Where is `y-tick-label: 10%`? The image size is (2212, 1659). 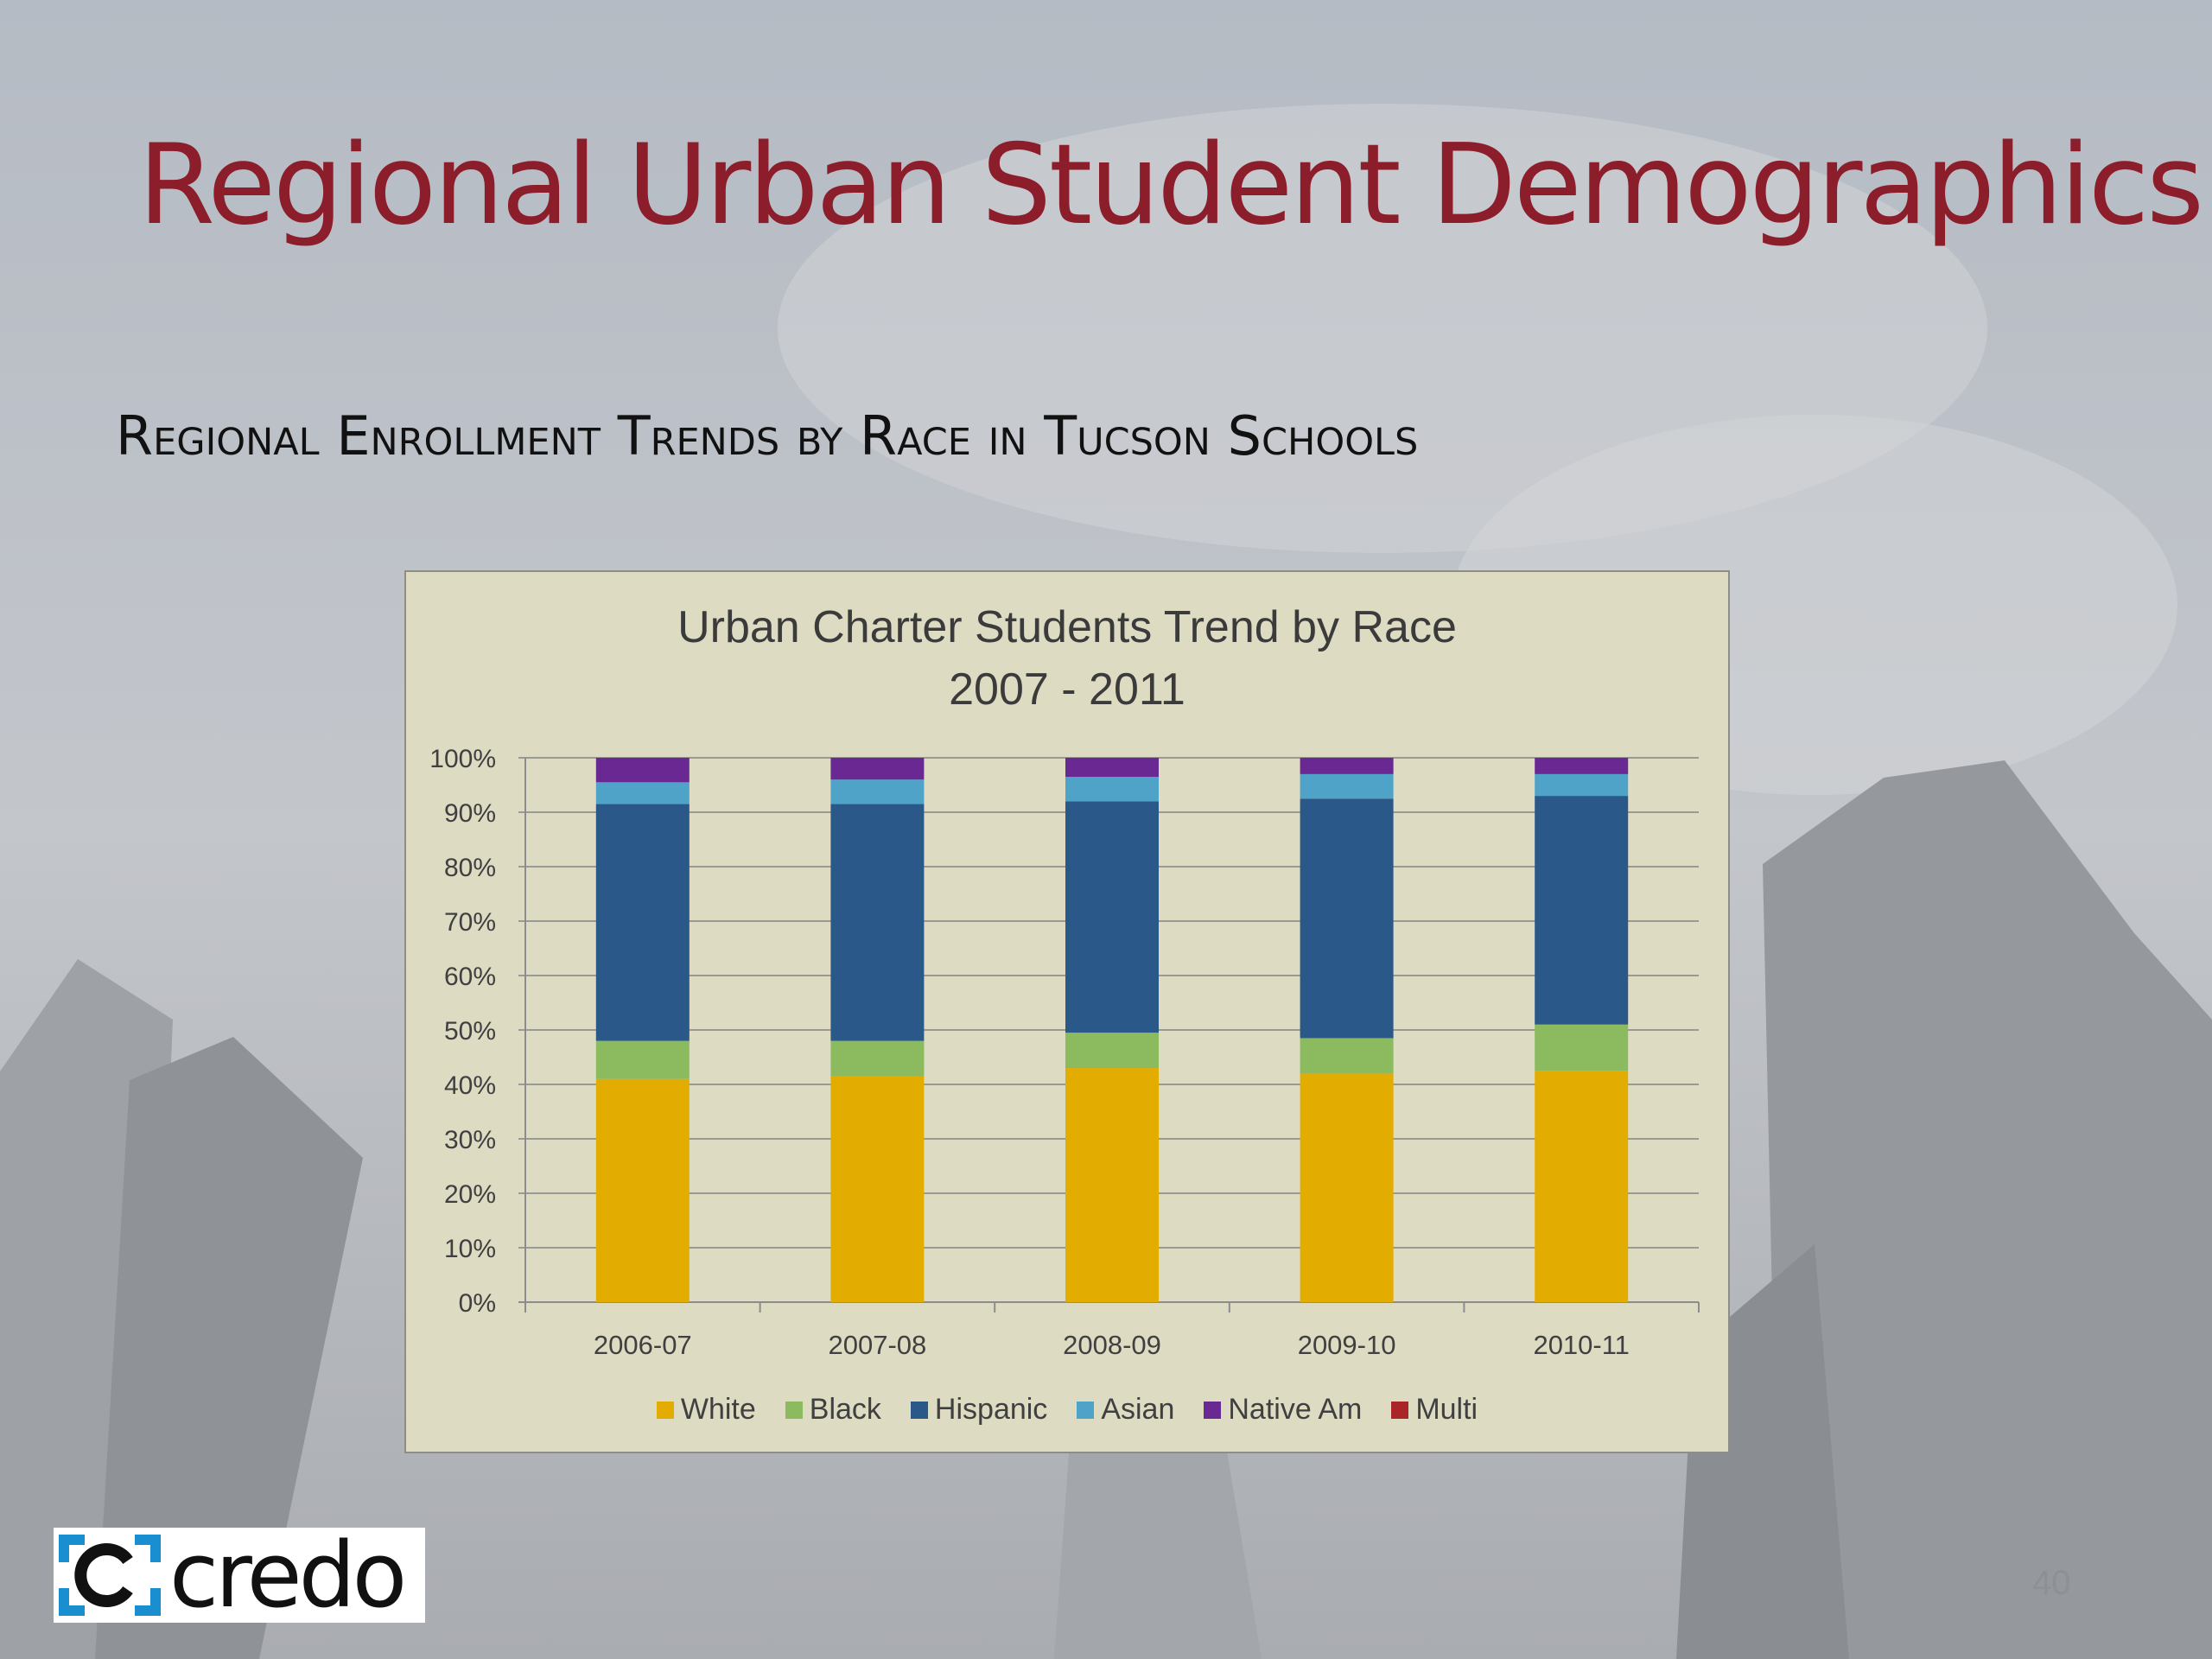
y-tick-label: 10% is located at coordinates (470, 1249).